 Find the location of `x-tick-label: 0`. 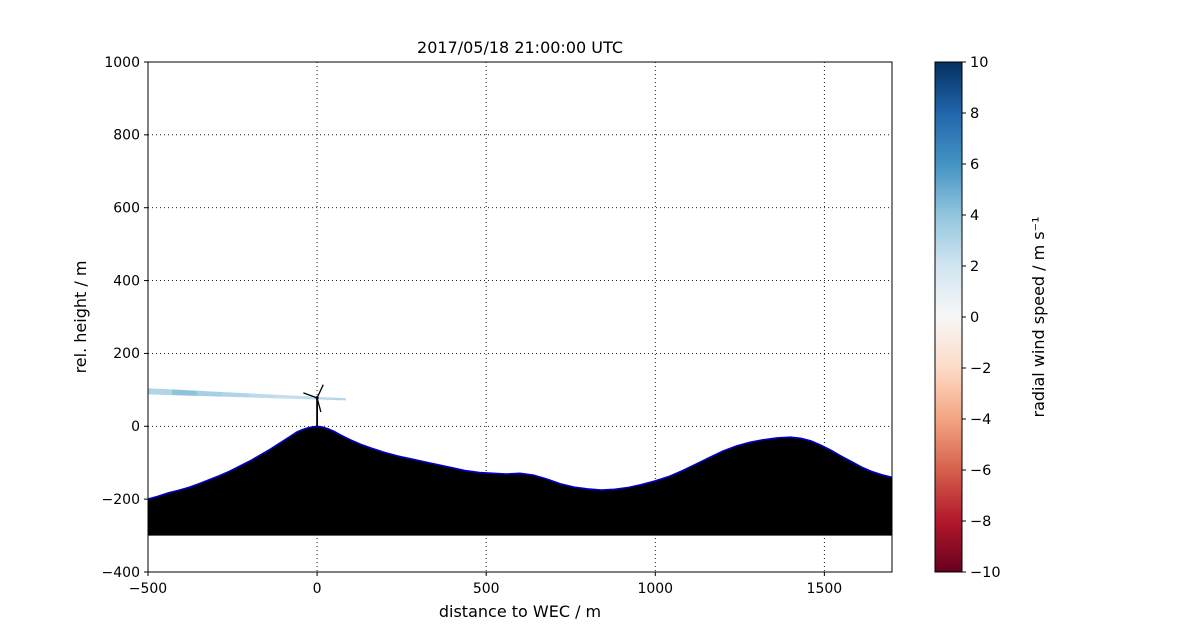

x-tick-label: 0 is located at coordinates (317, 589).